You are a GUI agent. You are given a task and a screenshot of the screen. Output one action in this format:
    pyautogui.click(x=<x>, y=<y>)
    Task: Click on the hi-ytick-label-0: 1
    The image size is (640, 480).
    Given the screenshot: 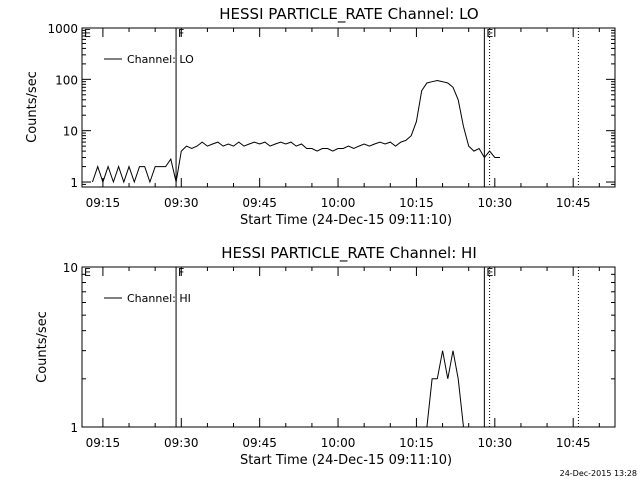 What is the action you would take?
    pyautogui.click(x=74, y=428)
    